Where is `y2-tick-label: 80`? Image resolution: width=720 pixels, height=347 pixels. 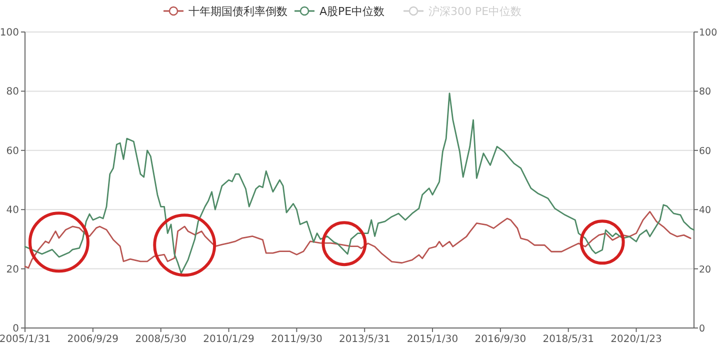
y2-tick-label: 80 is located at coordinates (705, 92).